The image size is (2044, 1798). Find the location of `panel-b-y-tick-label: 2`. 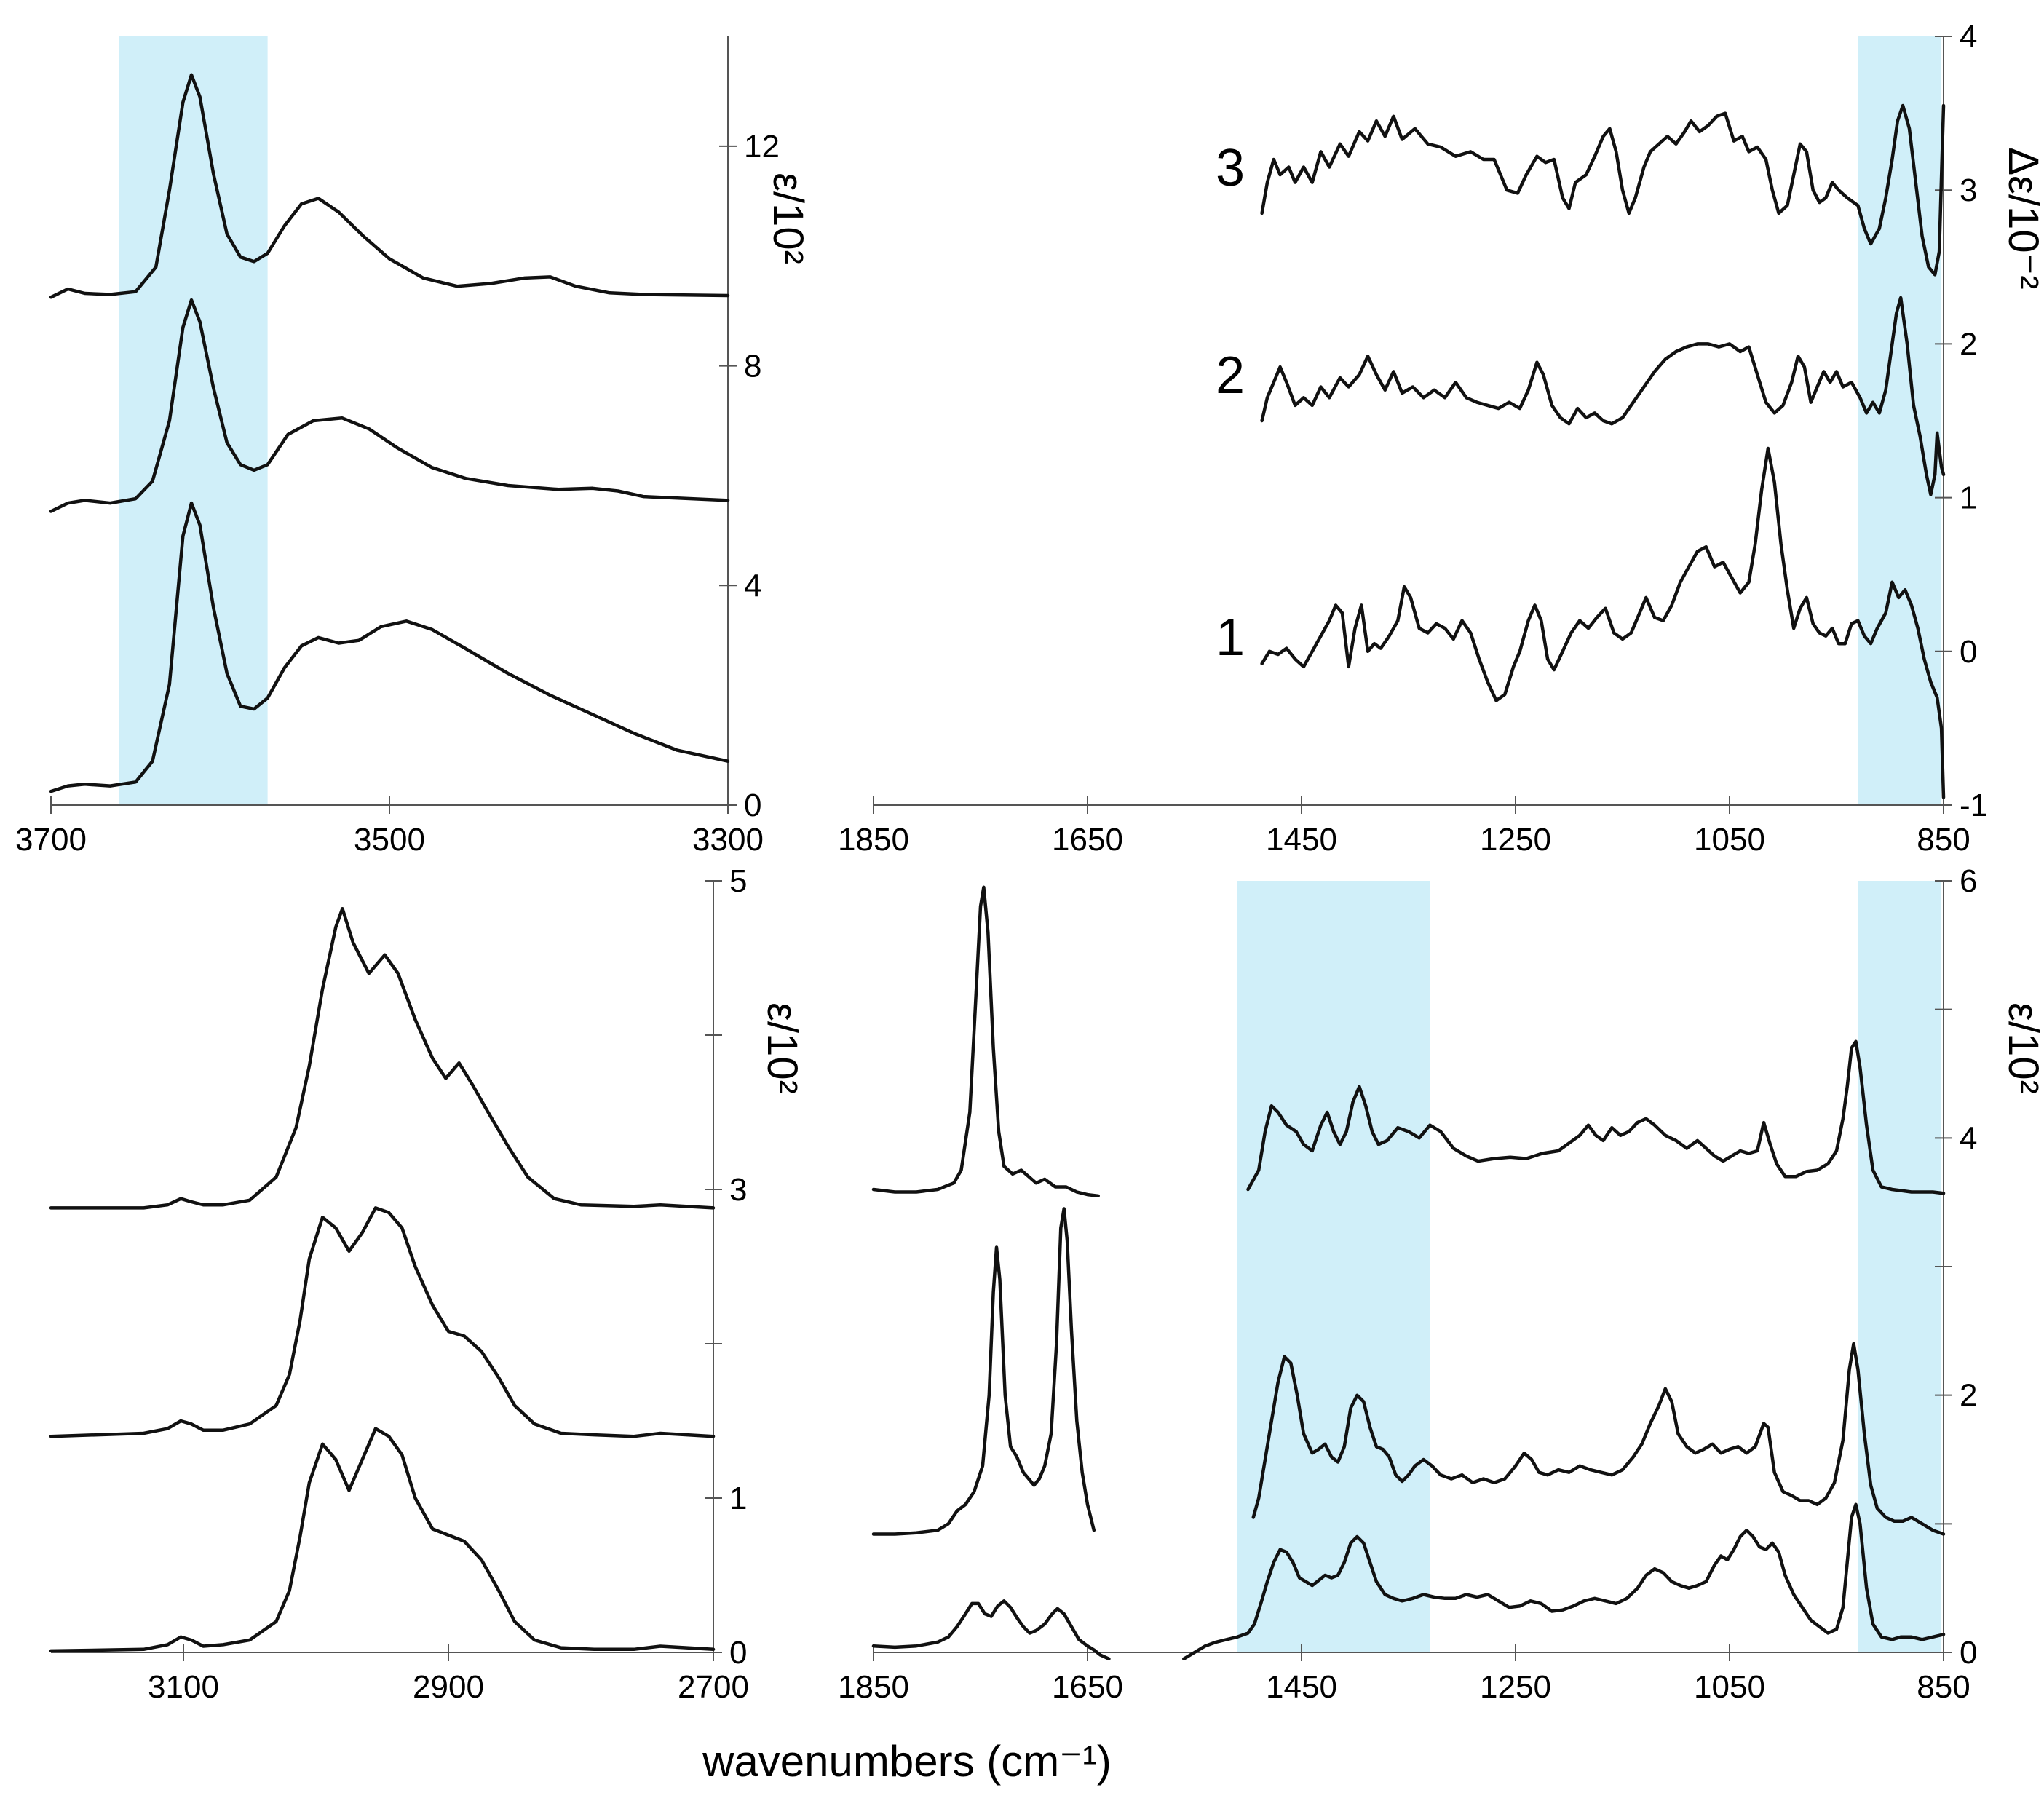

panel-b-y-tick-label: 2 is located at coordinates (1968, 344).